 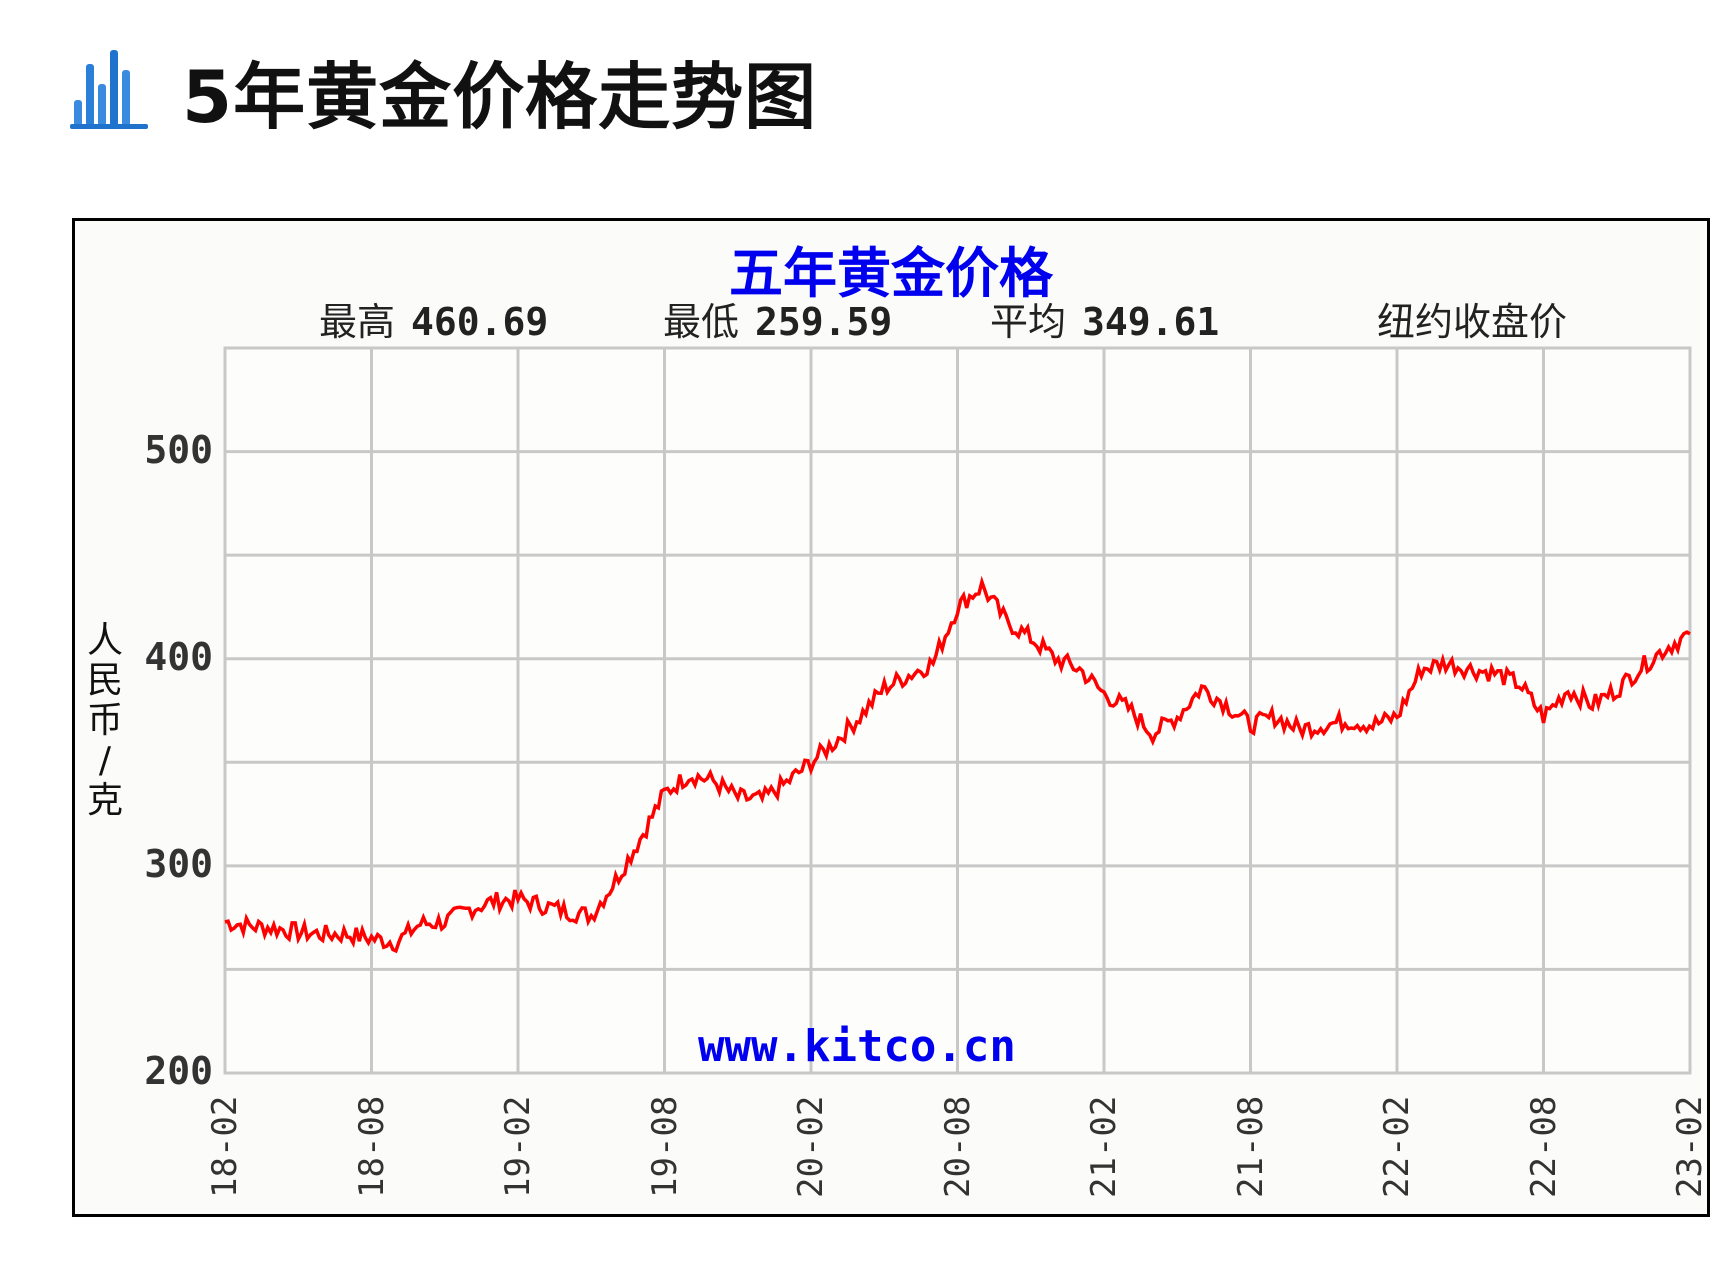 What do you see at coordinates (104, 800) in the screenshot?
I see `y-axis-label-char: 克` at bounding box center [104, 800].